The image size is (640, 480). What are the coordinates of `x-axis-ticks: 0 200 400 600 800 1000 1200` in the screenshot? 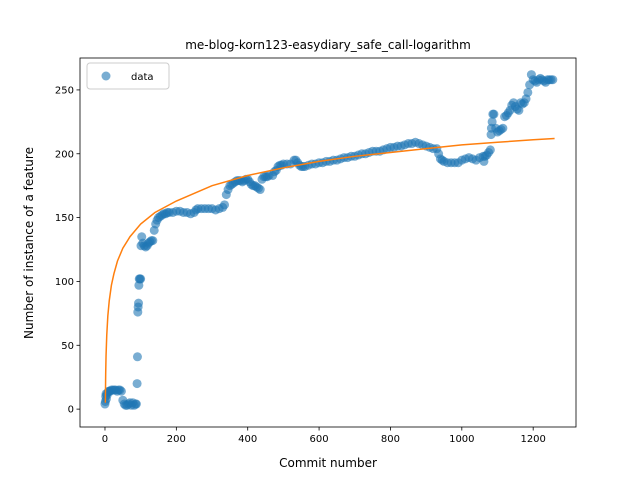 It's located at (324, 436).